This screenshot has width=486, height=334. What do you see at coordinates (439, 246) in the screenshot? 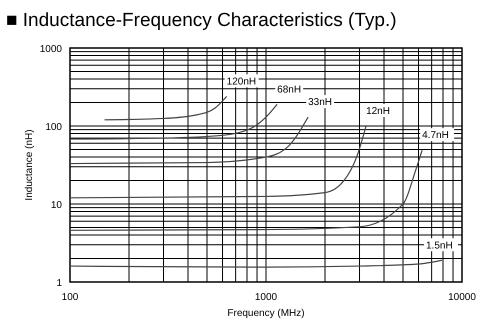
I see `series-label: 1.5nH` at bounding box center [439, 246].